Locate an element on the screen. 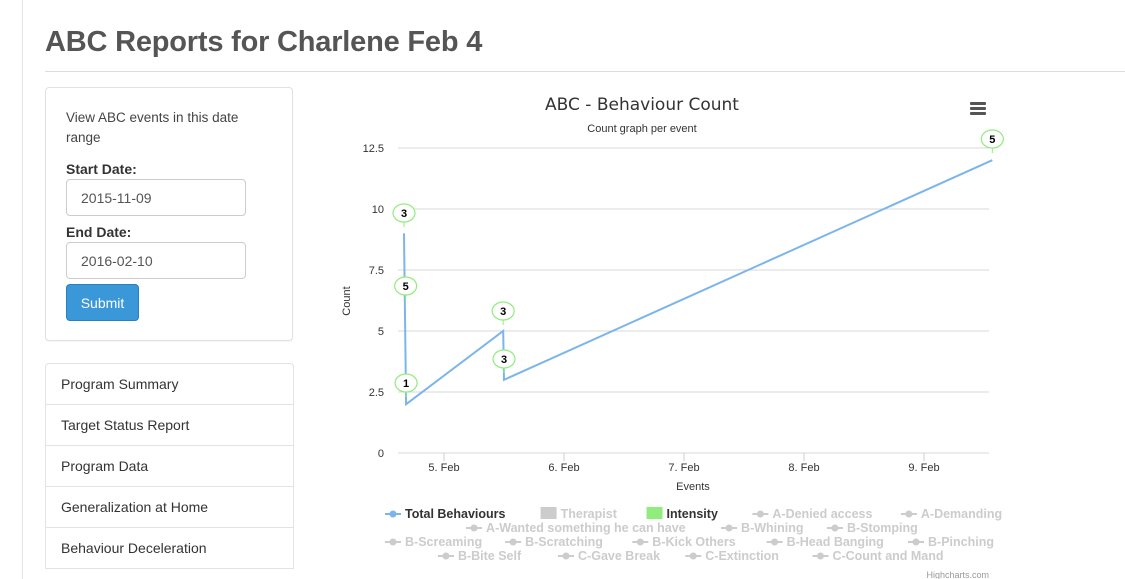  y-tick-label: 12.5 is located at coordinates (373, 149).